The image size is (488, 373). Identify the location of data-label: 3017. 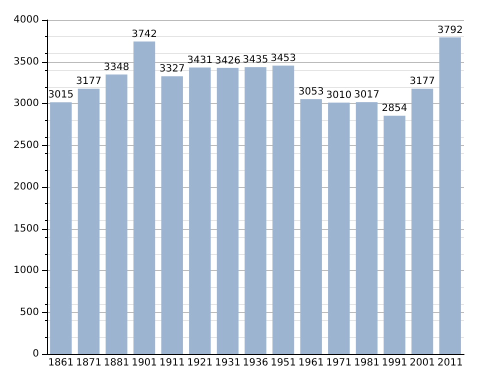
(367, 95).